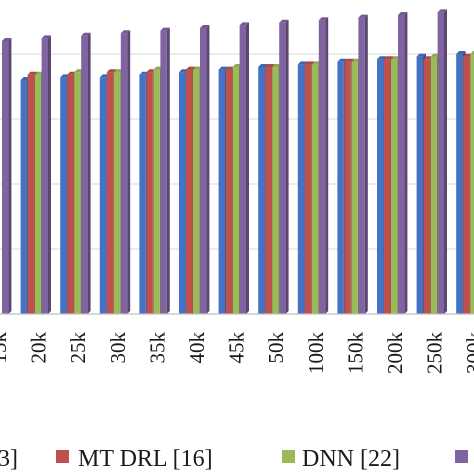 Image resolution: width=474 pixels, height=474 pixels. What do you see at coordinates (288, 456) in the screenshot?
I see `legend-swatch-dnn` at bounding box center [288, 456].